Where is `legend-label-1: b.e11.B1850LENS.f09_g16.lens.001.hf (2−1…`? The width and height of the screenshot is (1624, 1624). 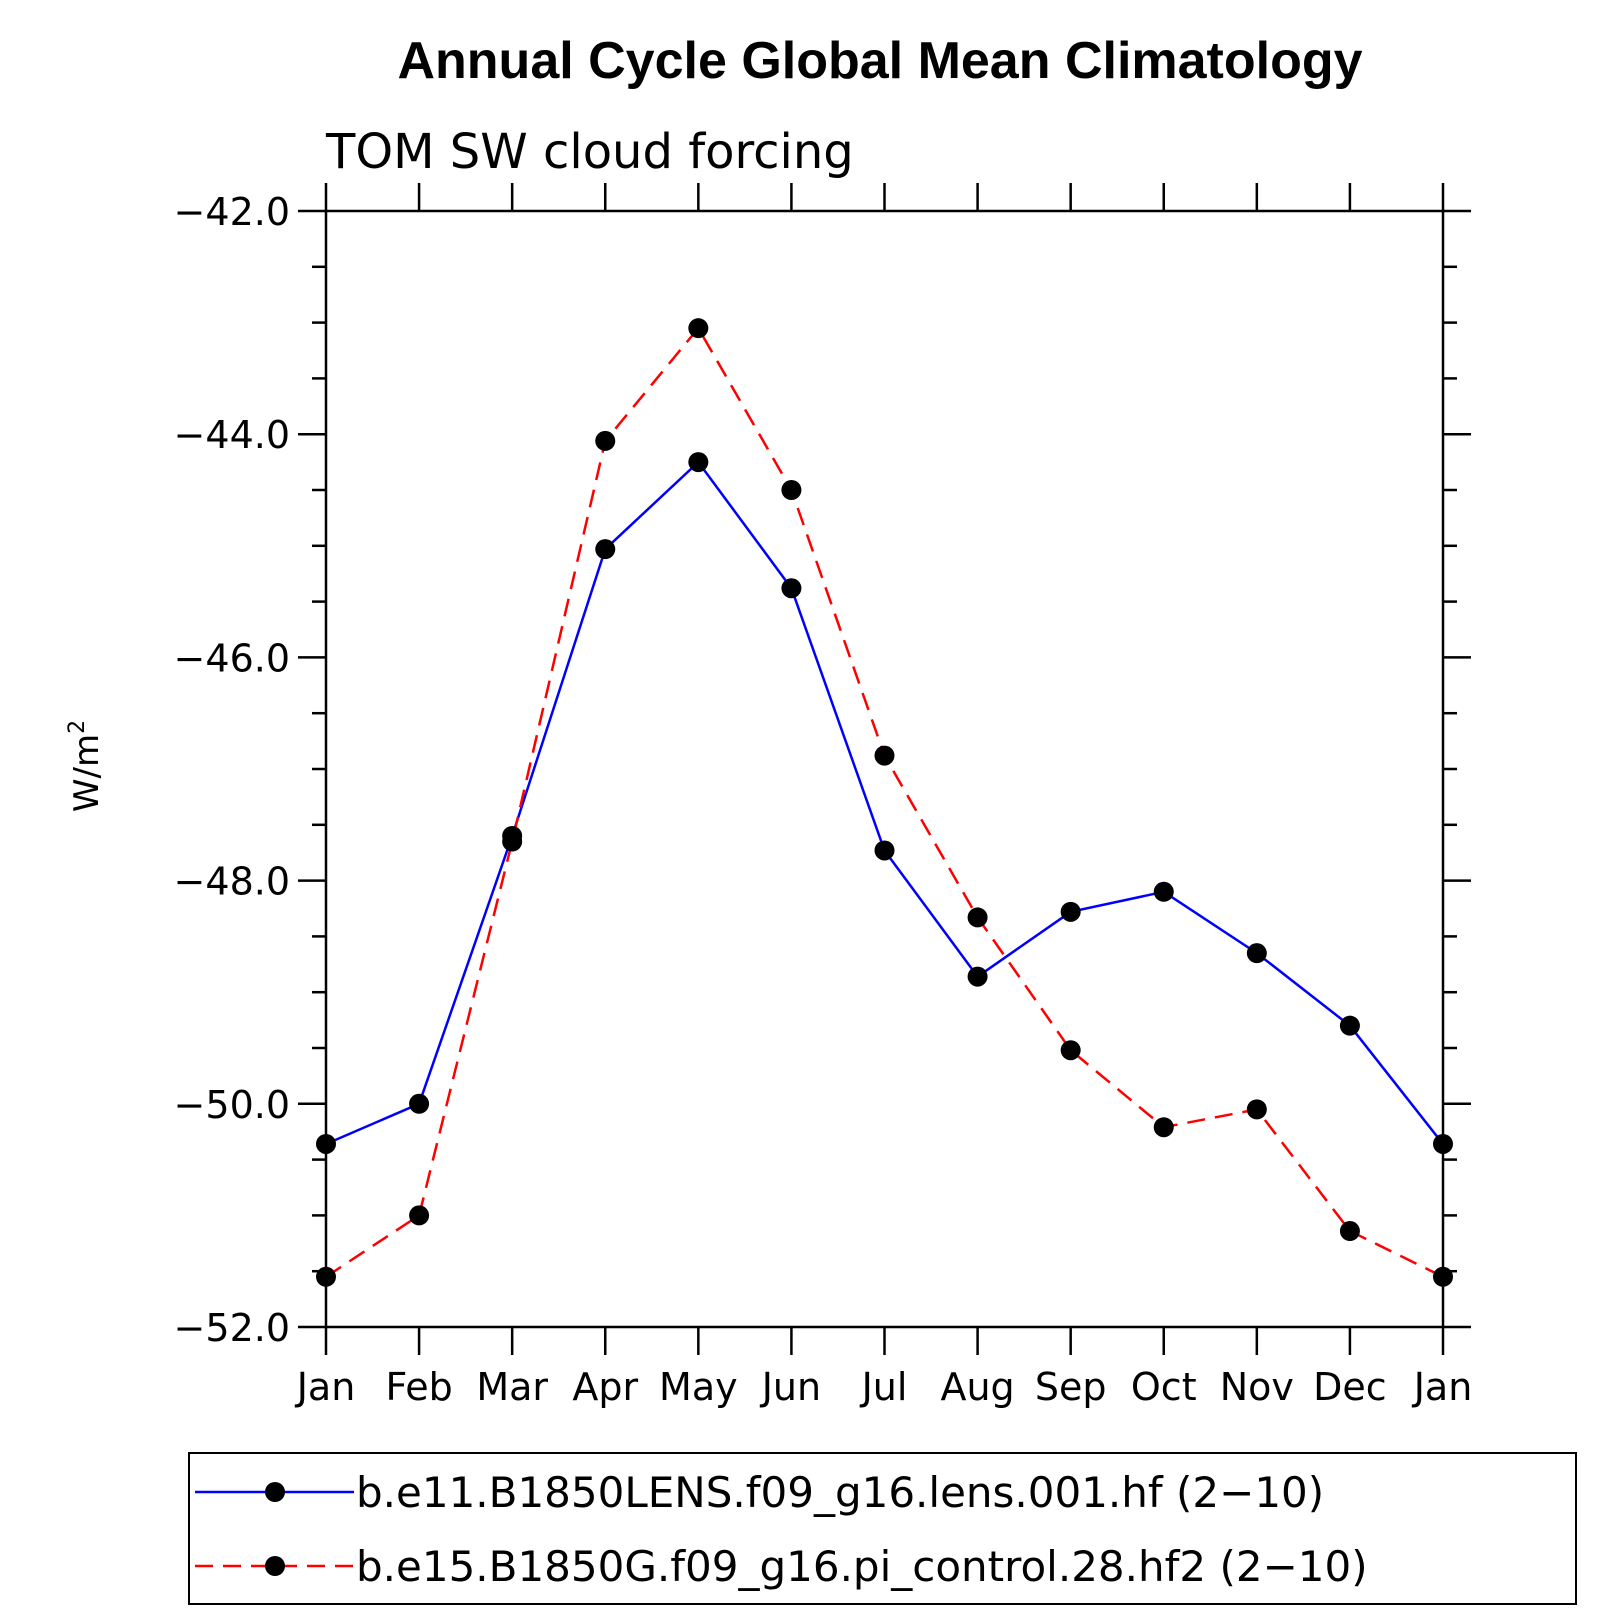 legend-label-1: b.e11.B1850LENS.f09_g16.lens.001.hf (2−1… is located at coordinates (840, 1492).